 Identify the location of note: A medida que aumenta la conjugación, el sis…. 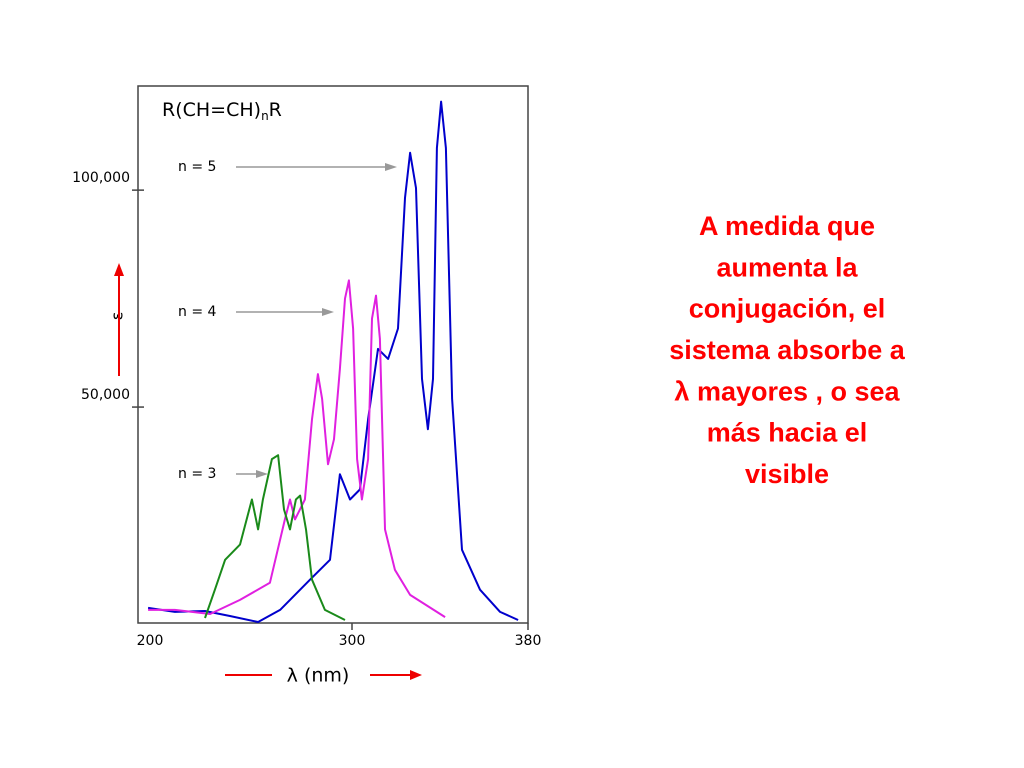
(787, 350).